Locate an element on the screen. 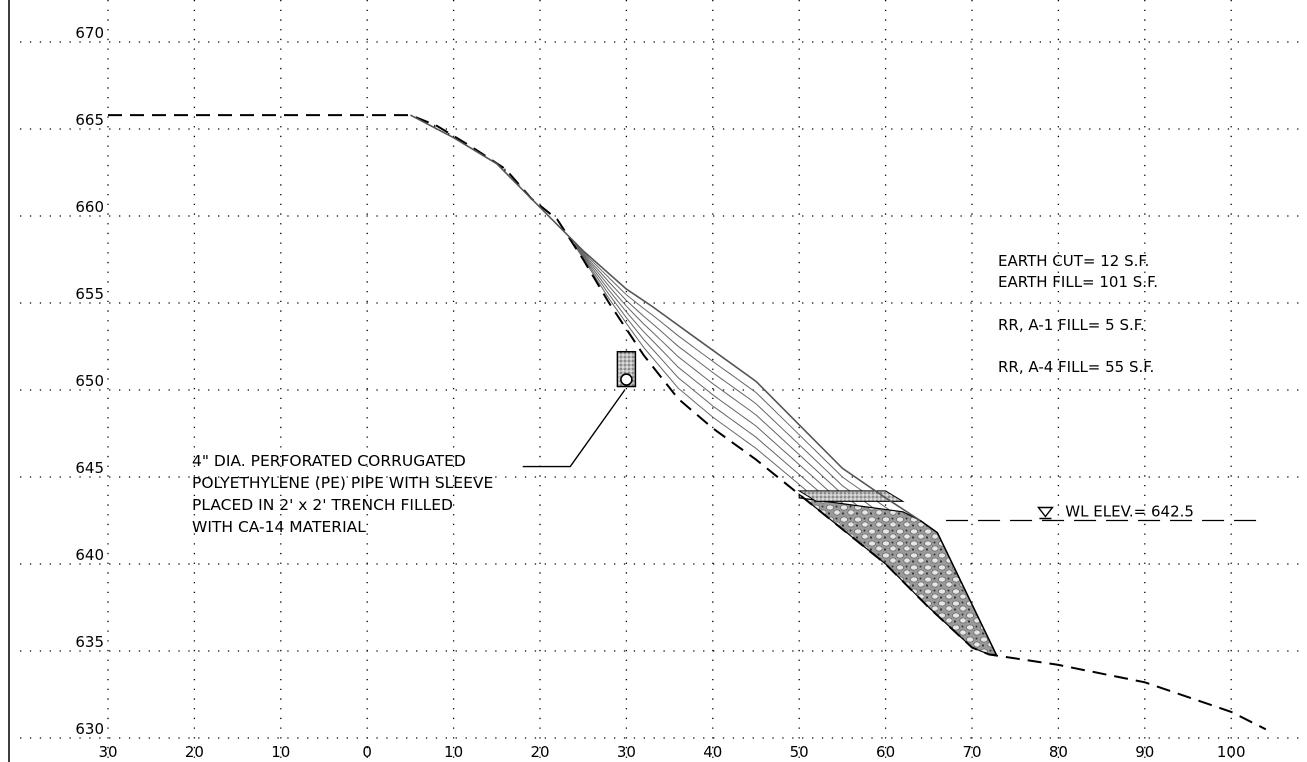 The width and height of the screenshot is (1307, 762). x-tick-label: 70 is located at coordinates (971, 752).